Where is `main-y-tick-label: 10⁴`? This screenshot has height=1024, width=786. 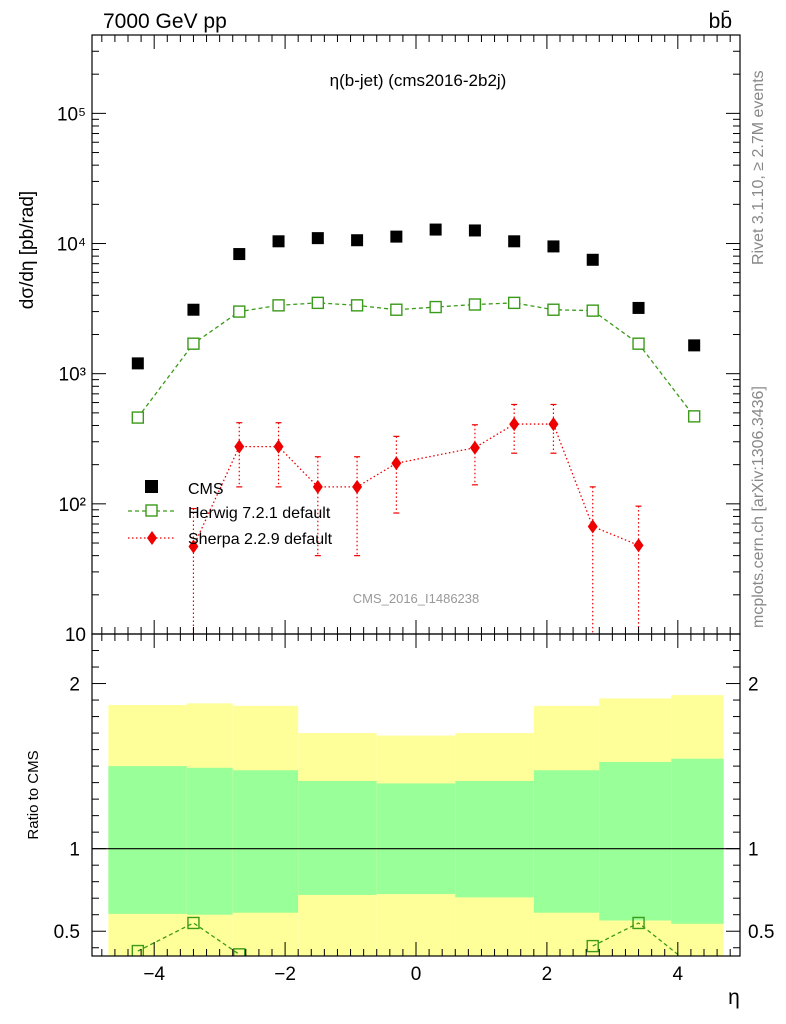 main-y-tick-label: 10⁴ is located at coordinates (71, 245).